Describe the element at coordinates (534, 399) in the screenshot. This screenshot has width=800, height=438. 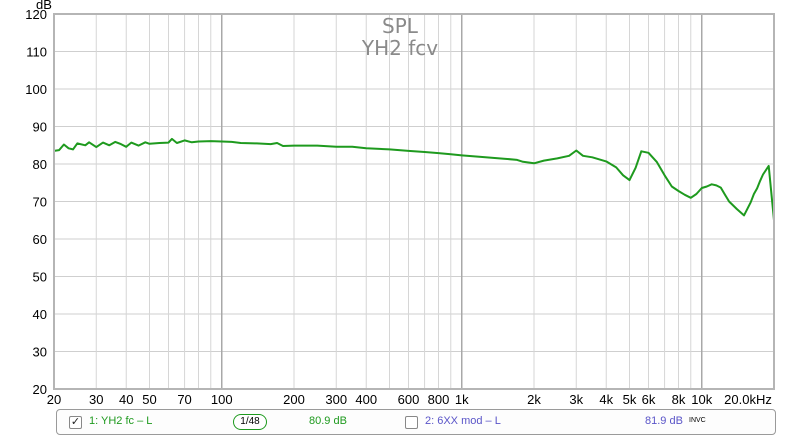
I see `x-tick-label: 2k` at that location.